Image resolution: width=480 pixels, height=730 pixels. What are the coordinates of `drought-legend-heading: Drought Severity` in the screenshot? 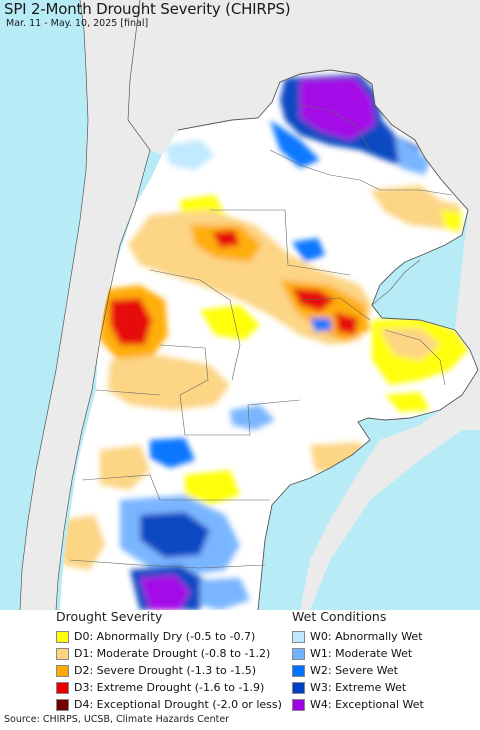 It's located at (109, 616).